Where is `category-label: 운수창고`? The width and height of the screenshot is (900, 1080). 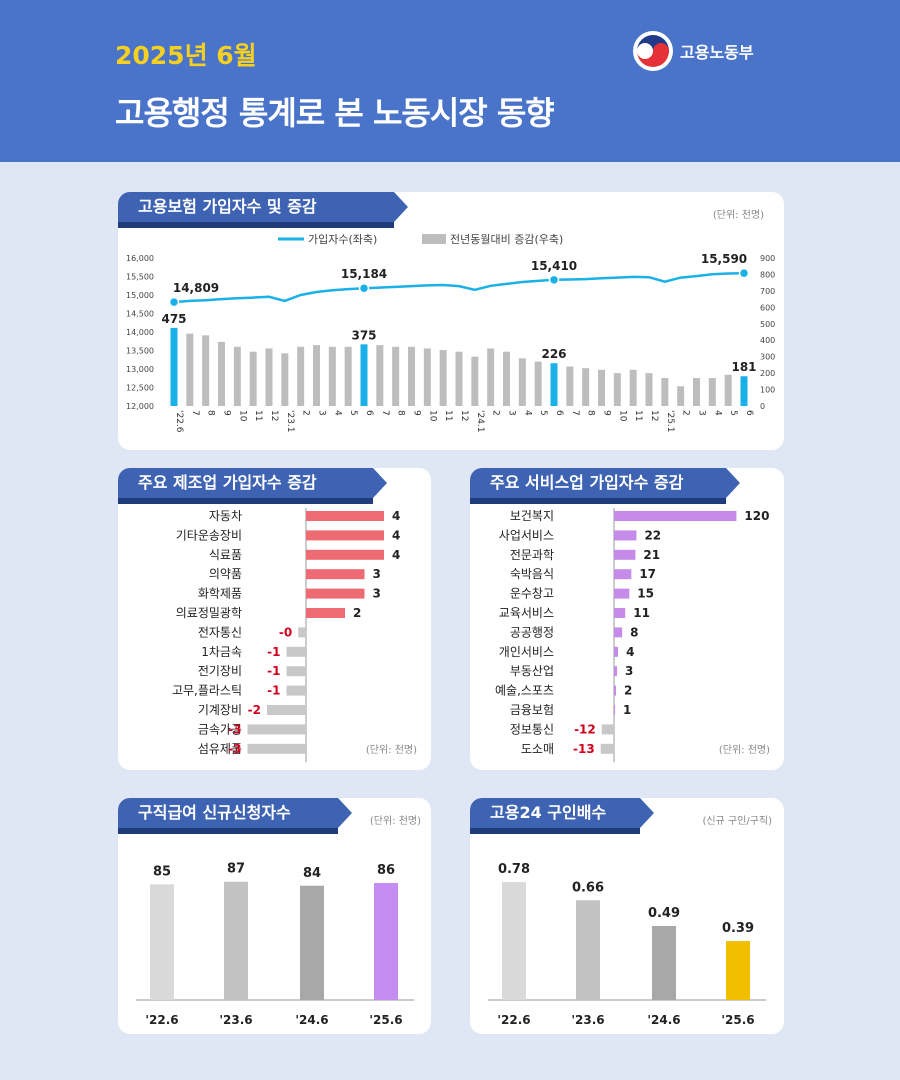
category-label: 운수창고 is located at coordinates (532, 594).